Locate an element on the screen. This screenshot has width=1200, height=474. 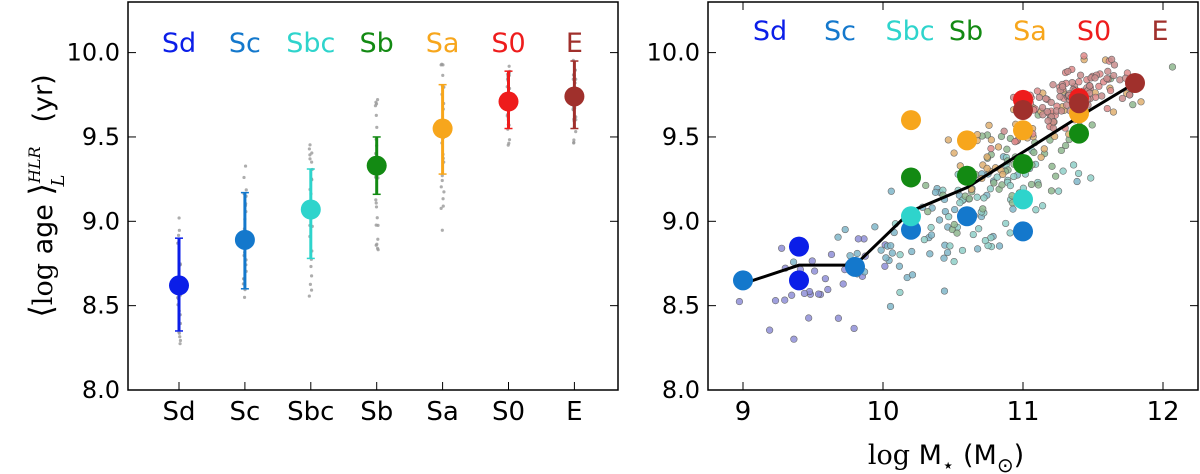
trend-line is located at coordinates (939, 183).